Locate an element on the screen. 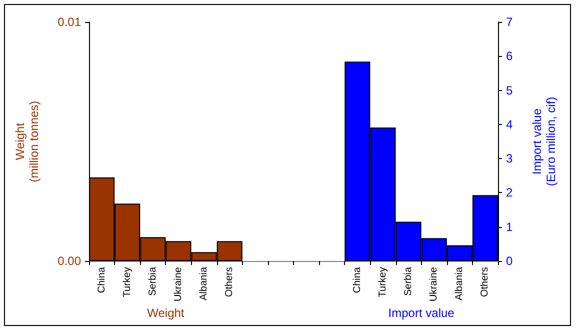 The image size is (577, 332). text: Import value is located at coordinates (421, 313).